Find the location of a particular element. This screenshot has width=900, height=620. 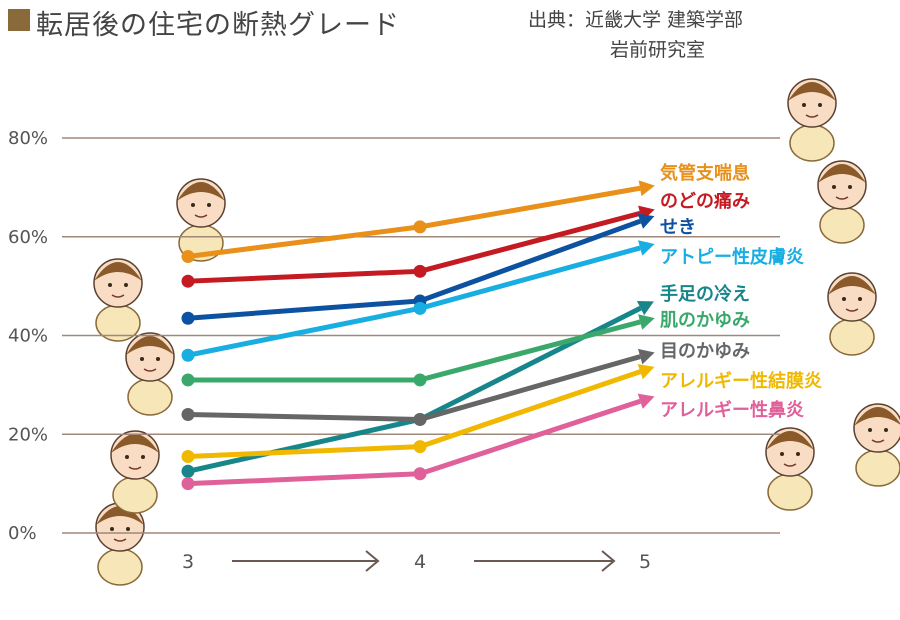

y-tick-label-4: 80% is located at coordinates (28, 138).